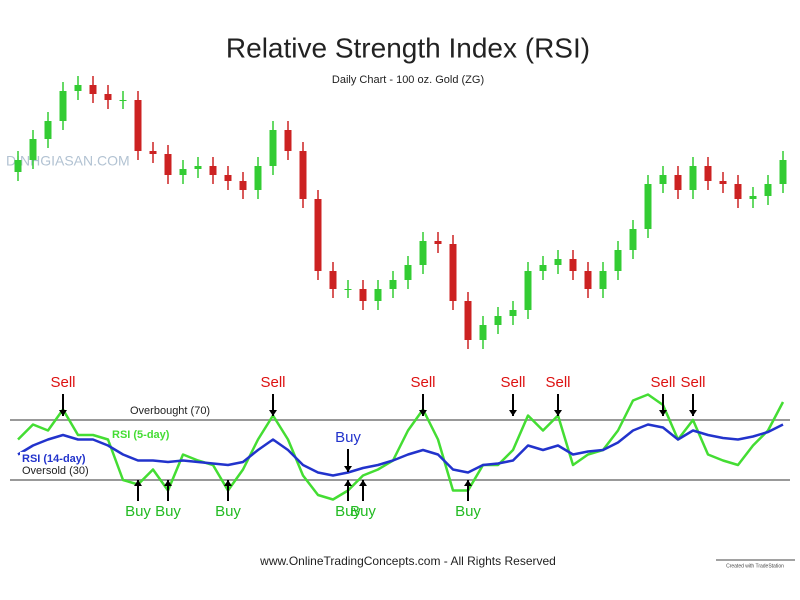 This screenshot has height=600, width=800. Describe the element at coordinates (400, 450) in the screenshot. I see `rsi-line` at that location.